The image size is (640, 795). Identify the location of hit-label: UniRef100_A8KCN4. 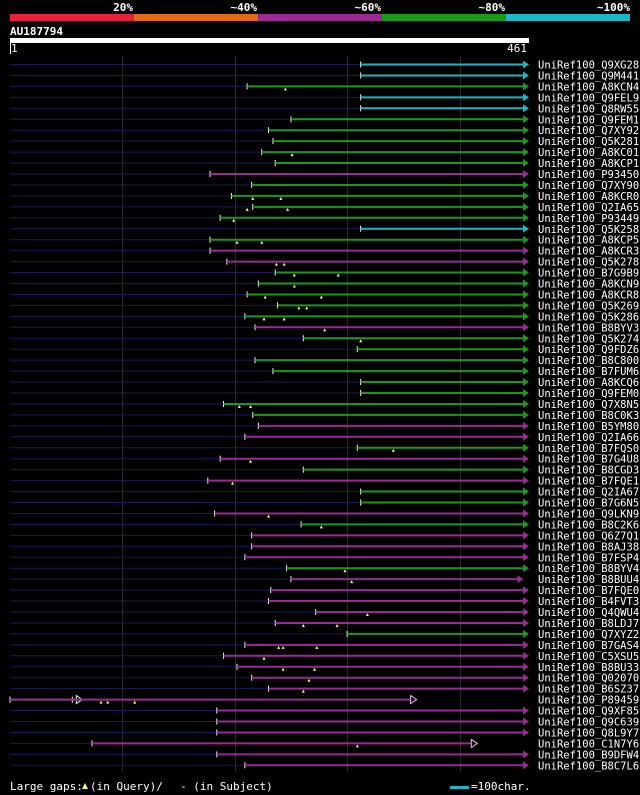
(588, 87).